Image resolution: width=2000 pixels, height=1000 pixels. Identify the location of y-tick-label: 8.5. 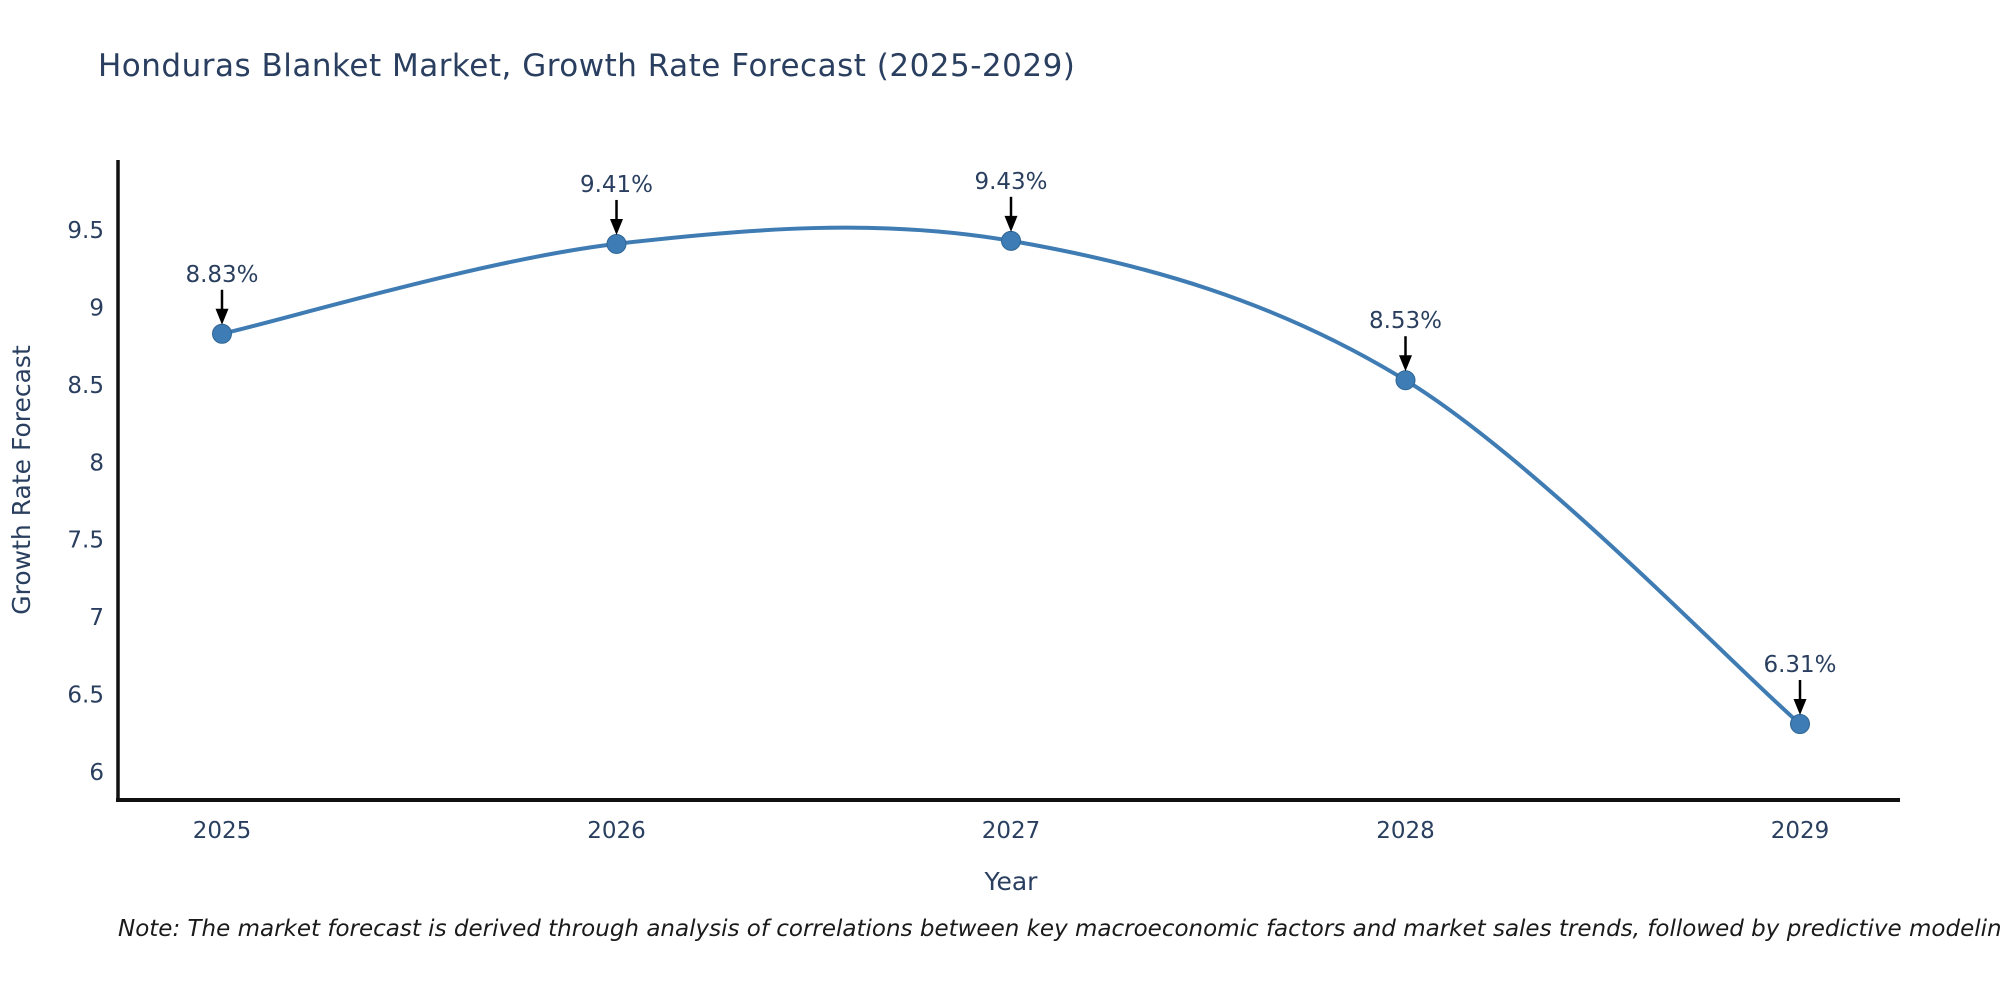
(85, 386).